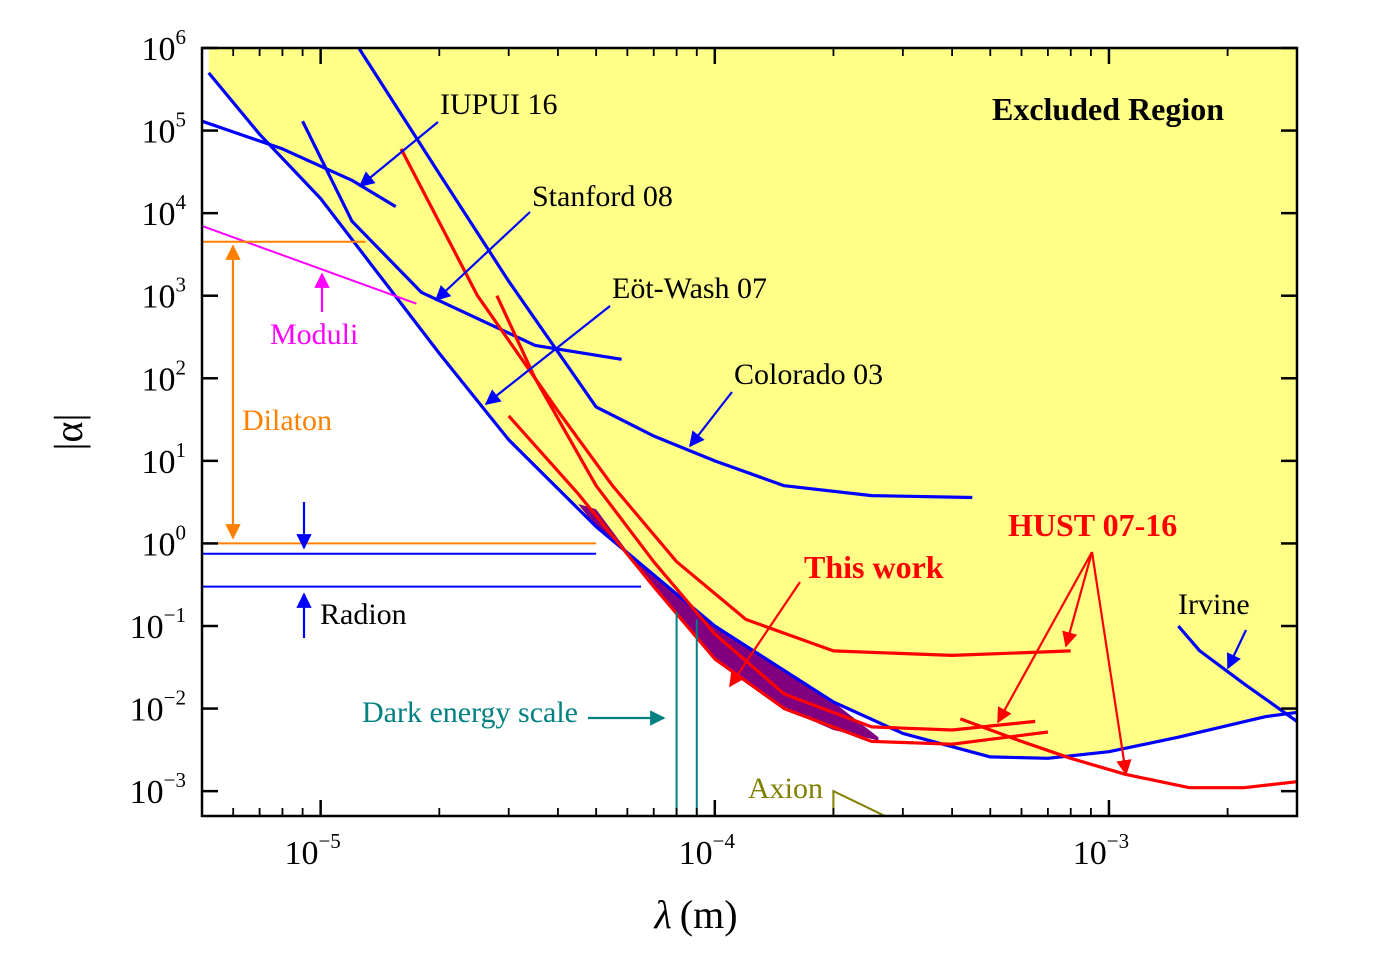 This screenshot has height=966, width=1394. What do you see at coordinates (175, 698) in the screenshot?
I see `y-tick-exponent: −2` at bounding box center [175, 698].